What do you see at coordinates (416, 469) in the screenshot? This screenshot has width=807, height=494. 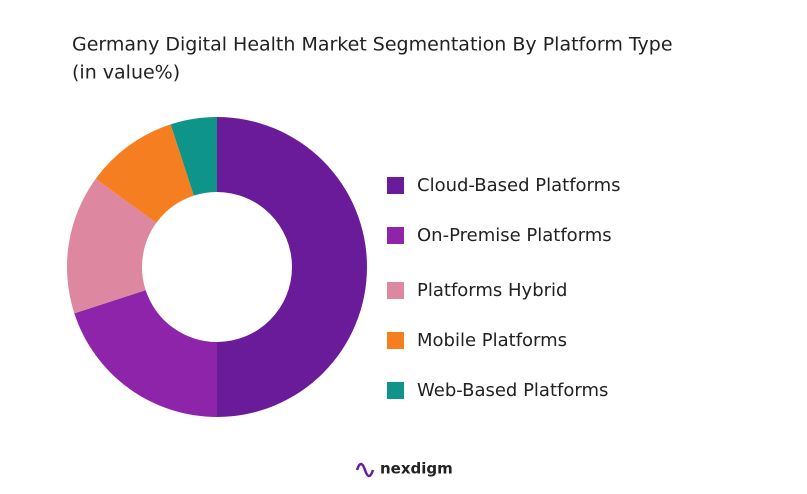 I see `logo-text: nexdigm` at bounding box center [416, 469].